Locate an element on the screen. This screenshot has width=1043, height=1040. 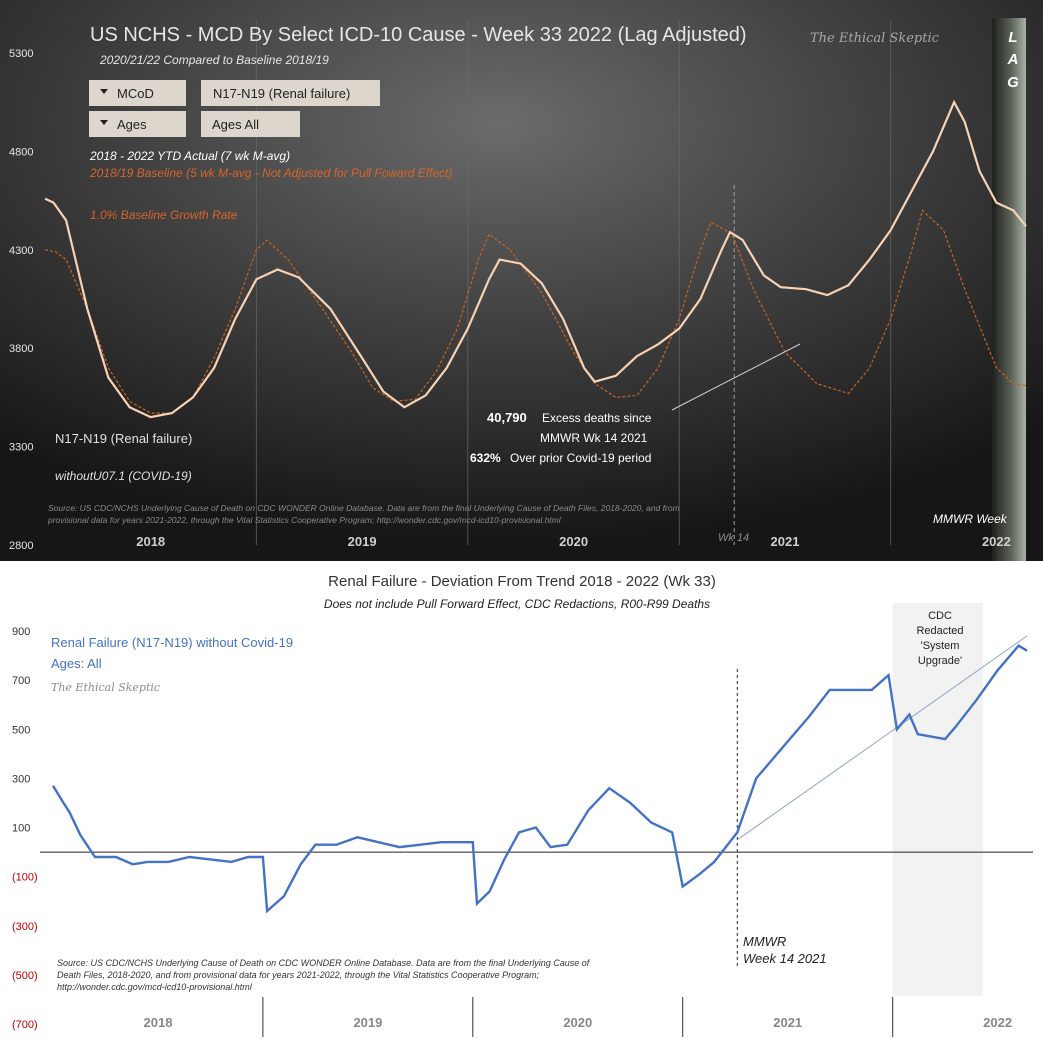
bottom-y-tick-label: (500) is located at coordinates (25, 976).